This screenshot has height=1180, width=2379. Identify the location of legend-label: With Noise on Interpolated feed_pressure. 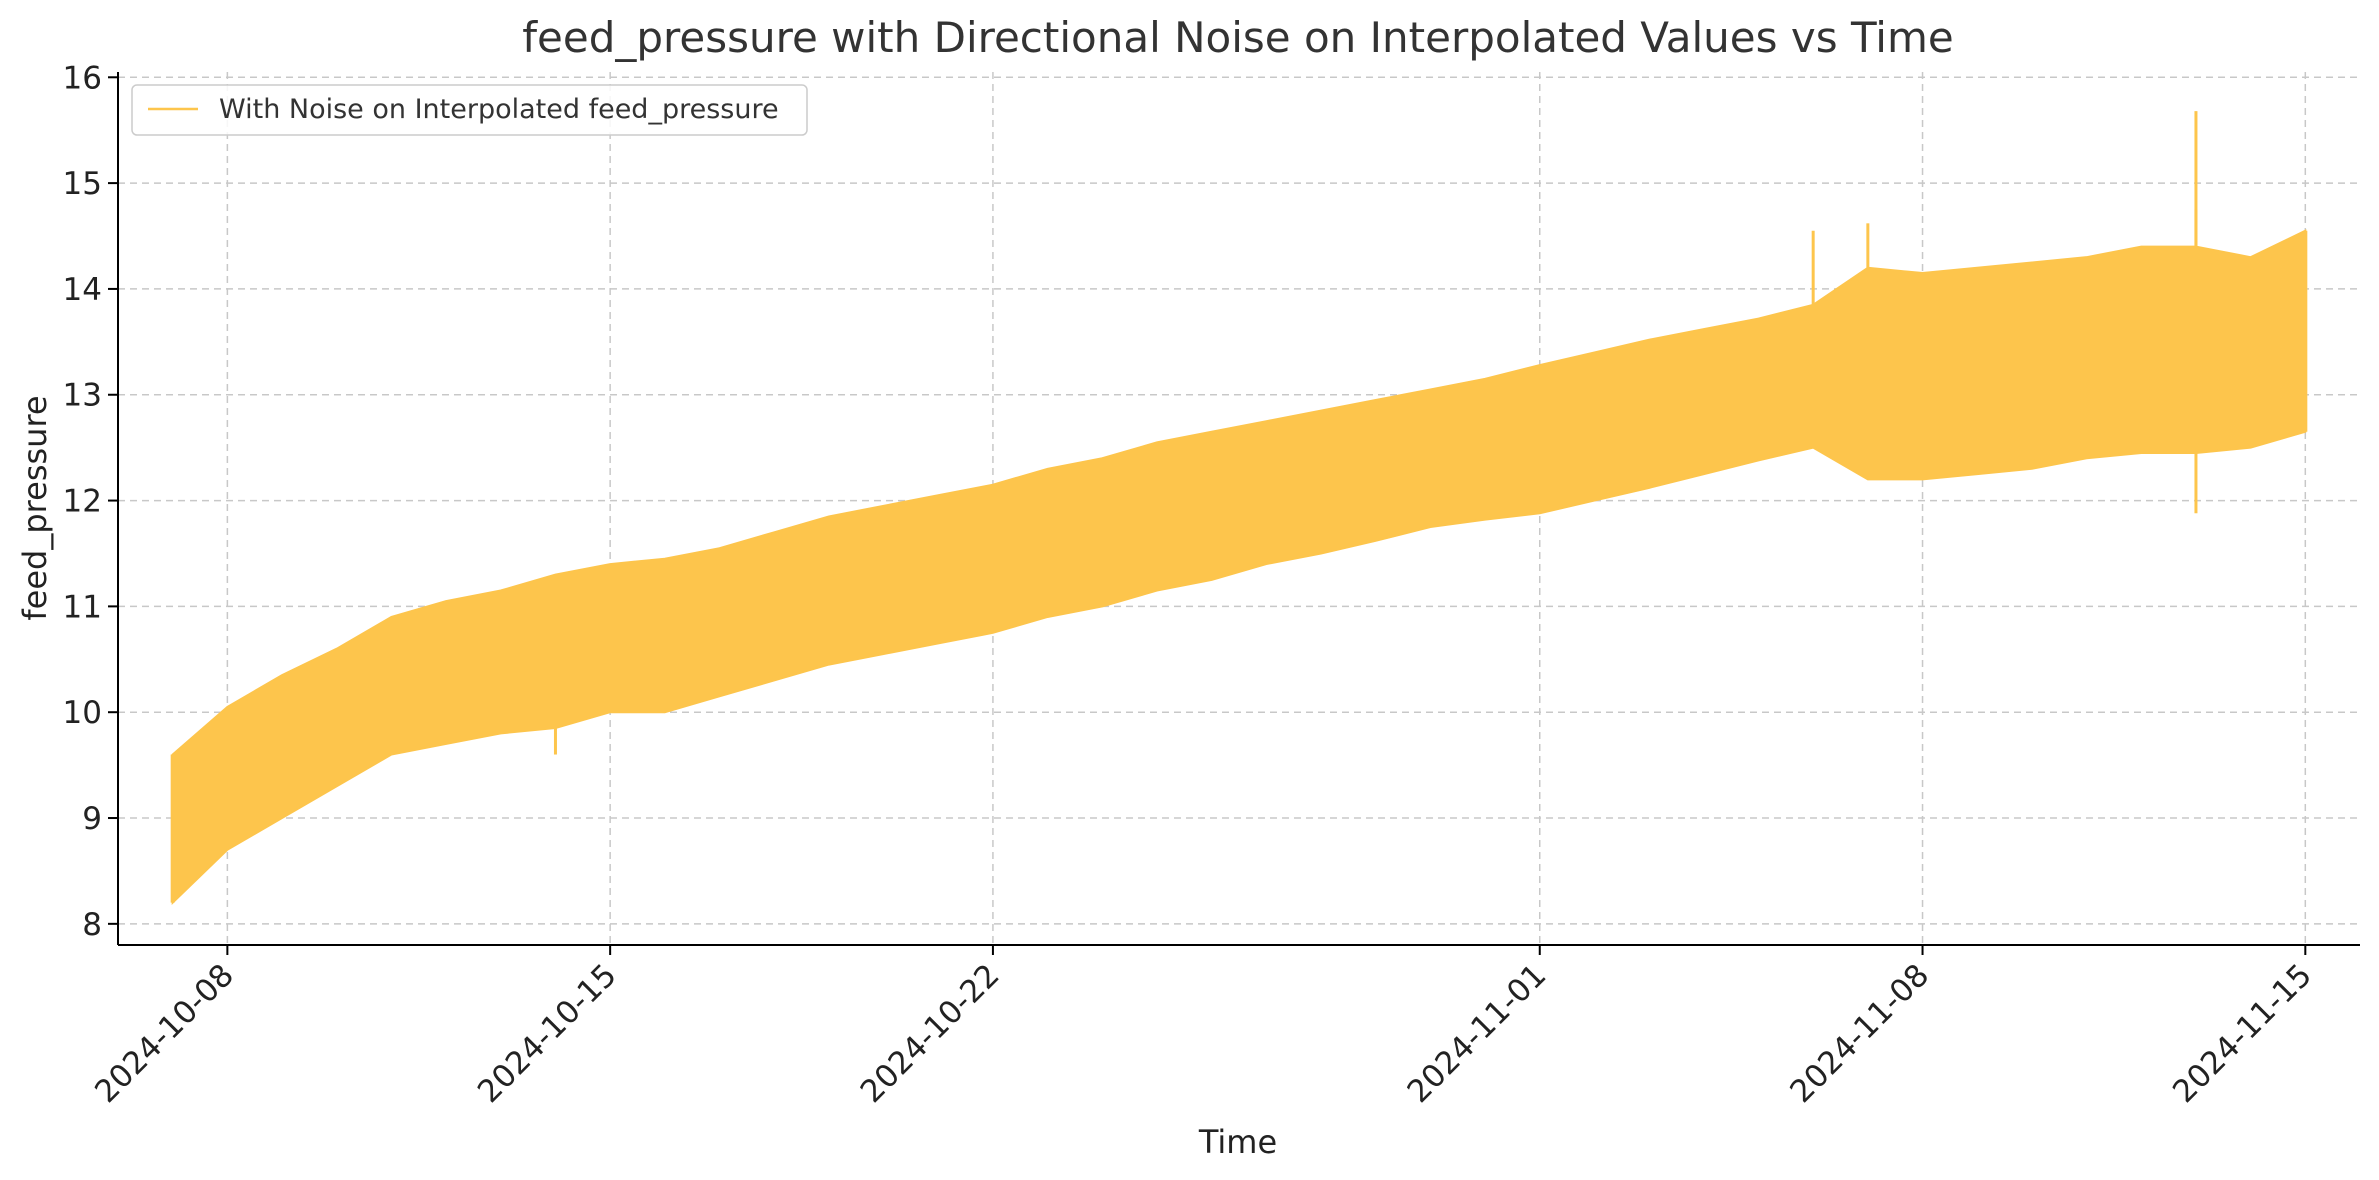
(499, 109).